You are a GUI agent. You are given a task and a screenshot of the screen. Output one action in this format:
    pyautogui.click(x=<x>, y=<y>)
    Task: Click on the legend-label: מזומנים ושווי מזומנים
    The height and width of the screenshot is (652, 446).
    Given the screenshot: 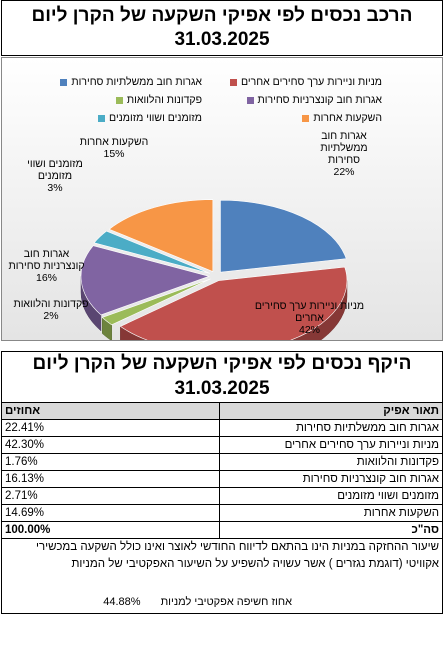 What is the action you would take?
    pyautogui.click(x=155, y=118)
    